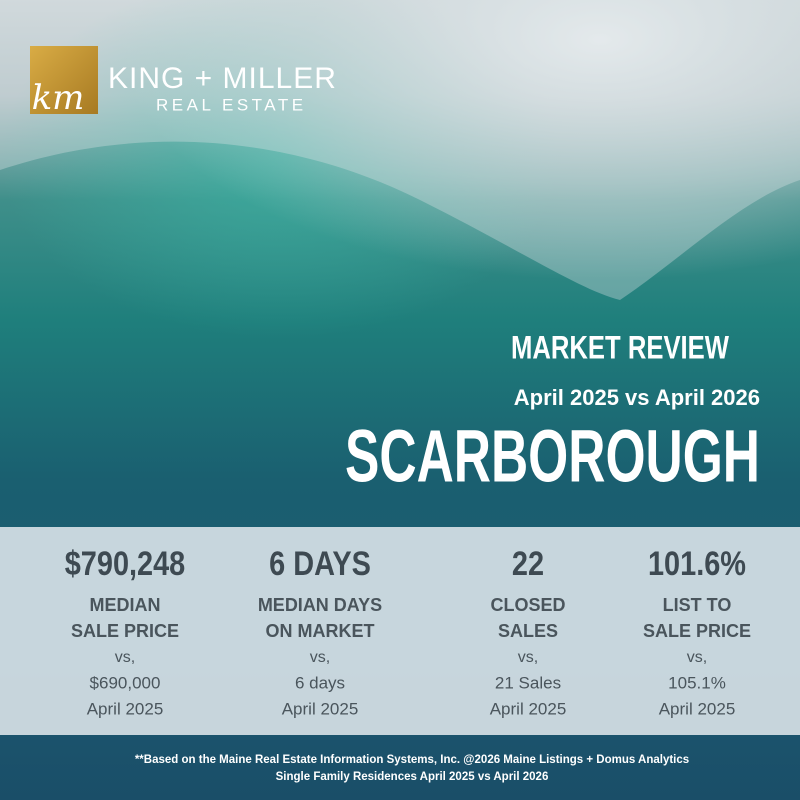 The width and height of the screenshot is (800, 800). What do you see at coordinates (125, 563) in the screenshot?
I see `stat-value: $790,248` at bounding box center [125, 563].